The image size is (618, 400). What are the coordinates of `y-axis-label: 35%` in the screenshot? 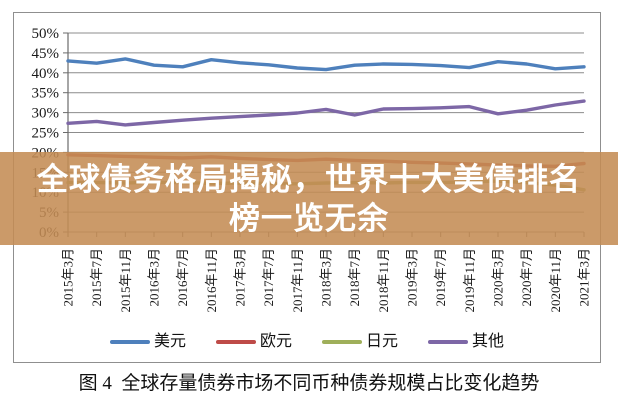 It's located at (46, 94).